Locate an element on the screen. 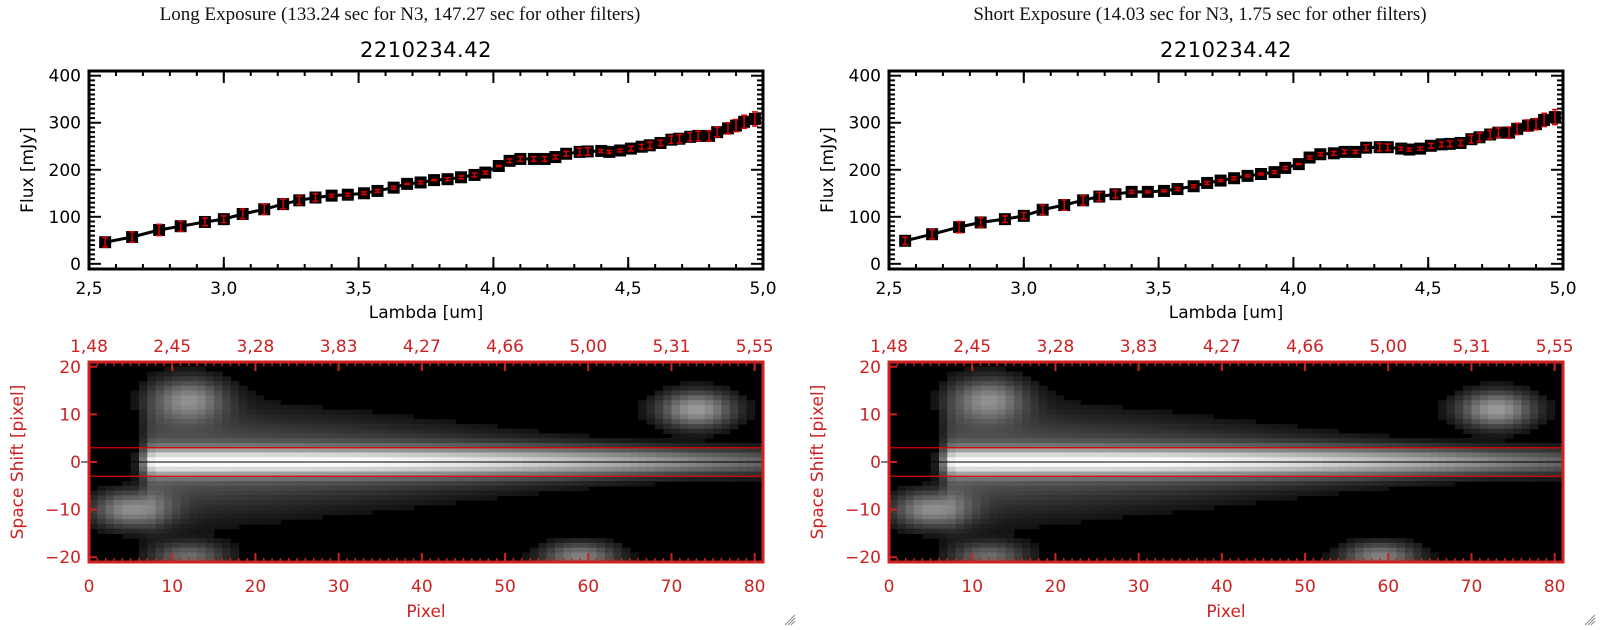 The width and height of the screenshot is (1600, 630). x-tick-label: 3,5 is located at coordinates (1158, 289).